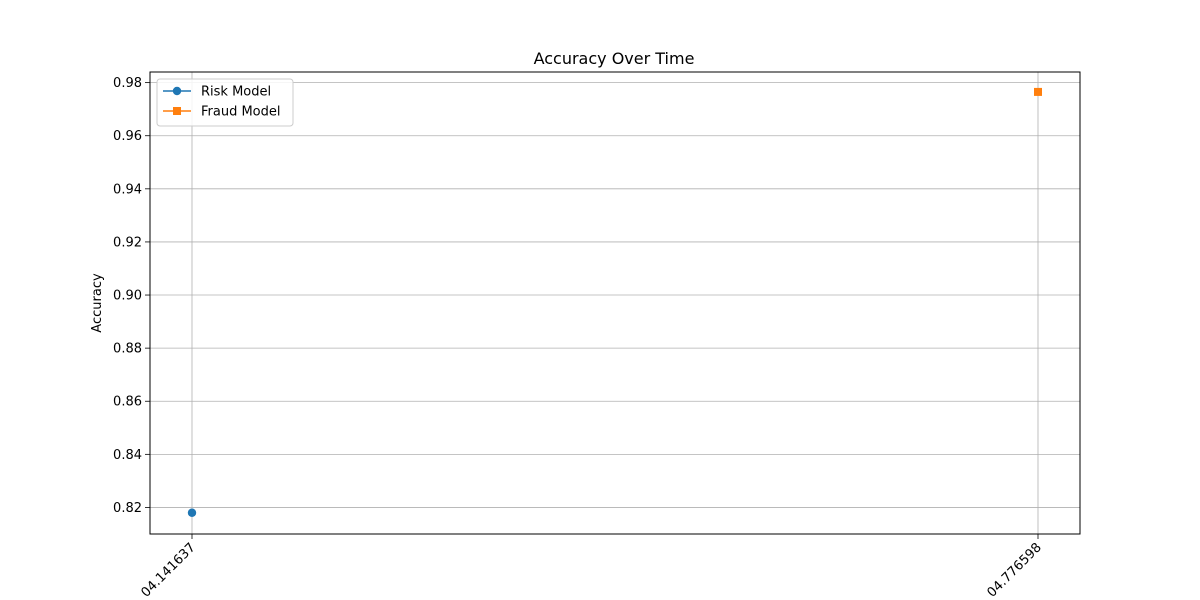 The width and height of the screenshot is (1200, 600). What do you see at coordinates (97, 303) in the screenshot?
I see `y-axis-label: Accuracy` at bounding box center [97, 303].